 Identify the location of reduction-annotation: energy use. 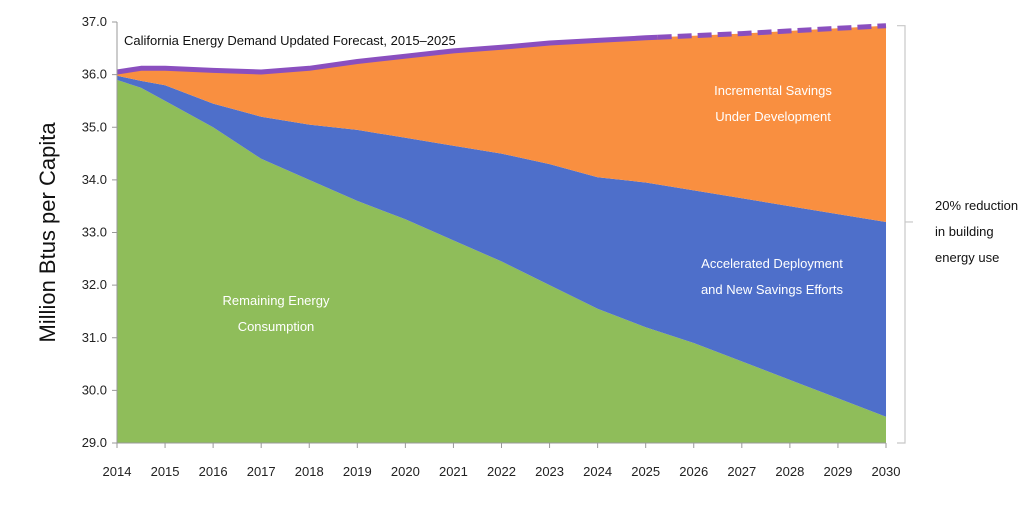
(967, 257).